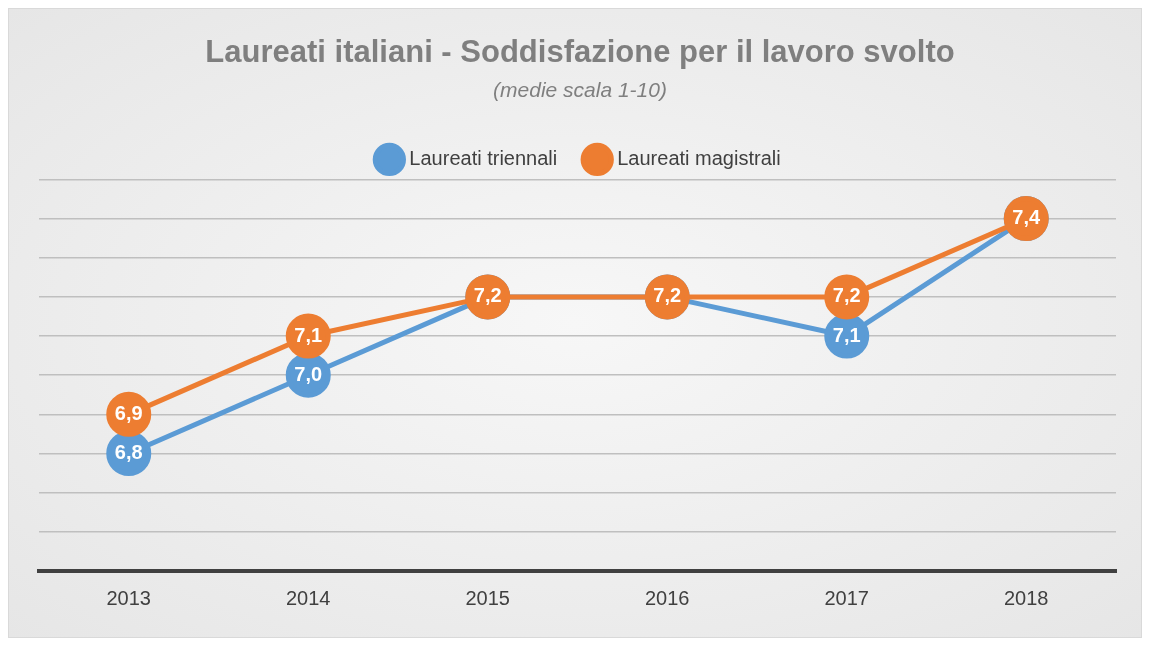  What do you see at coordinates (1026, 597) in the screenshot?
I see `x-tick-label: 2018` at bounding box center [1026, 597].